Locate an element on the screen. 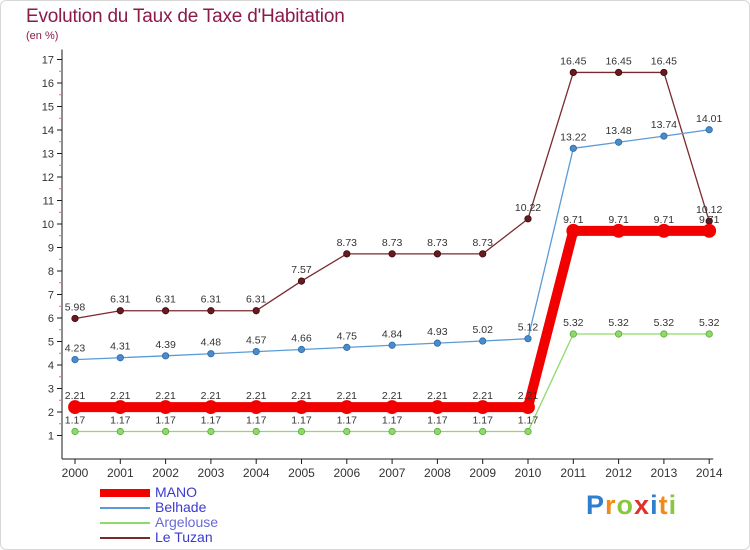 This screenshot has width=750, height=550. logo-letter: o is located at coordinates (625, 505).